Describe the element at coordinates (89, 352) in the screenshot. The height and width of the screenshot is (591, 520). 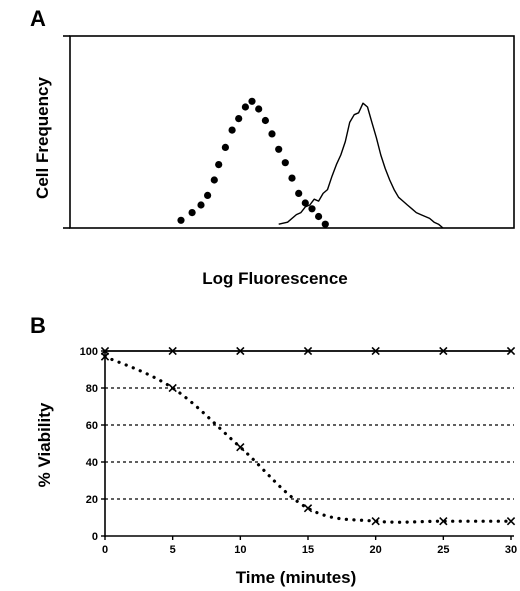
I see `panel-b-y-tick-label: 100` at that location.